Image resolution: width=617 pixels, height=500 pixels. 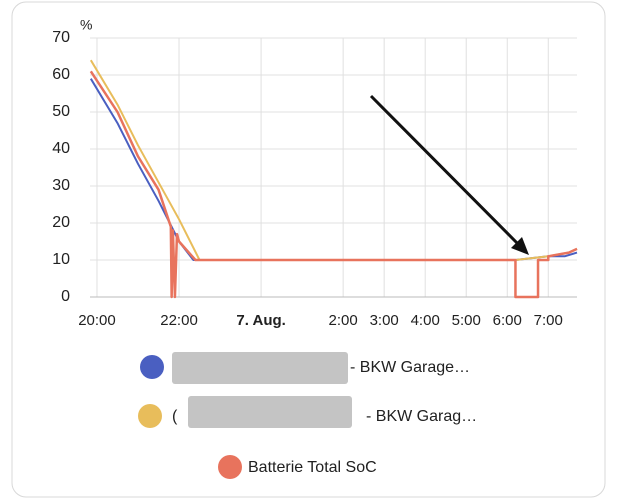 What do you see at coordinates (449, 174) in the screenshot?
I see `arrow` at bounding box center [449, 174].